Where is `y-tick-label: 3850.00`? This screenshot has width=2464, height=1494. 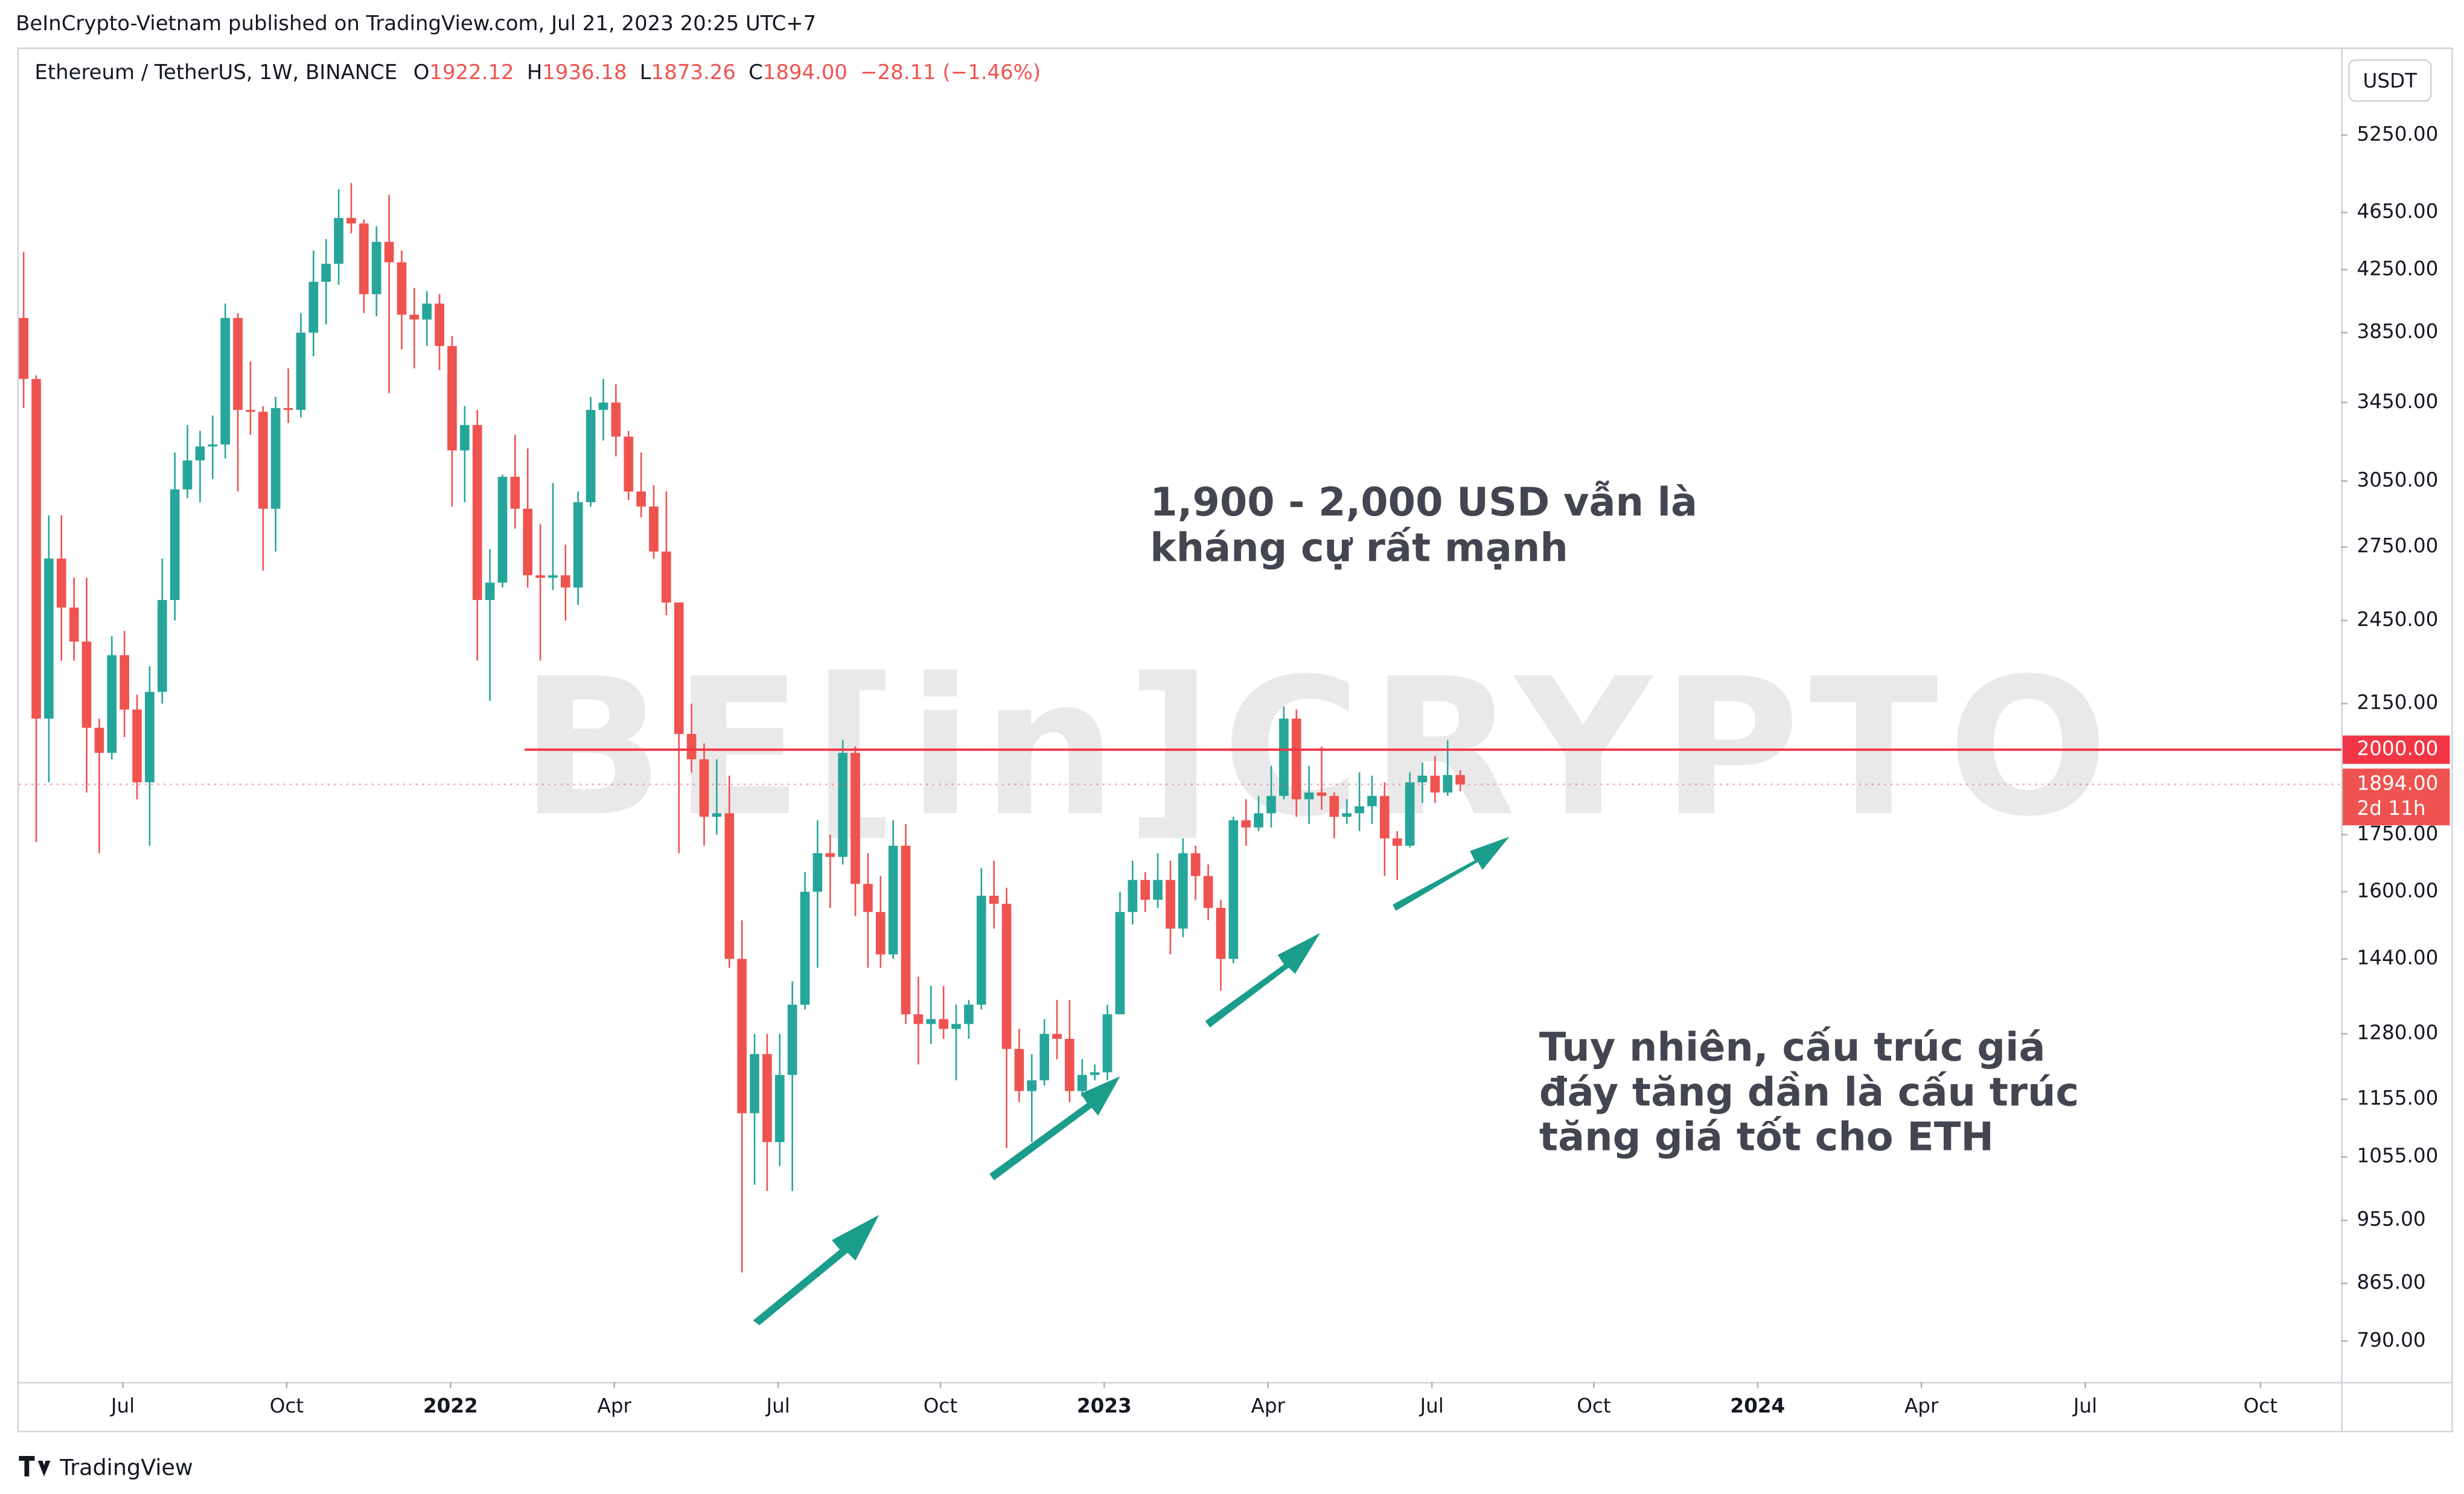
y-tick-label: 3850.00 is located at coordinates (2398, 331).